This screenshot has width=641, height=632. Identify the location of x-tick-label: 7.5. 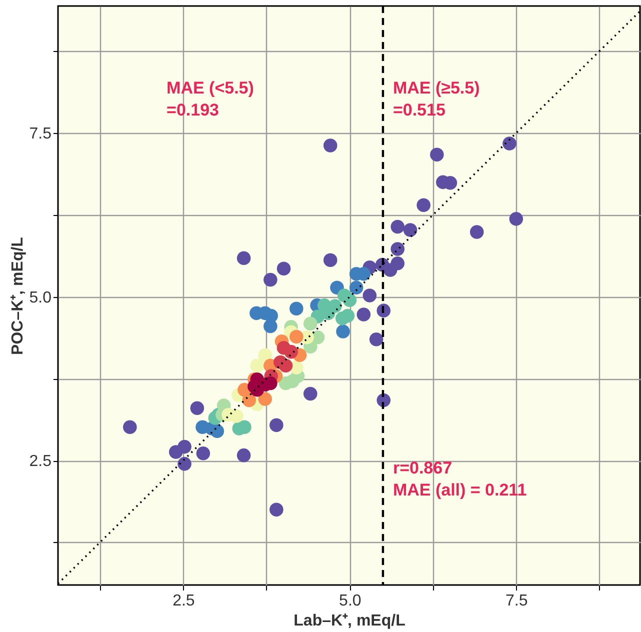
(517, 601).